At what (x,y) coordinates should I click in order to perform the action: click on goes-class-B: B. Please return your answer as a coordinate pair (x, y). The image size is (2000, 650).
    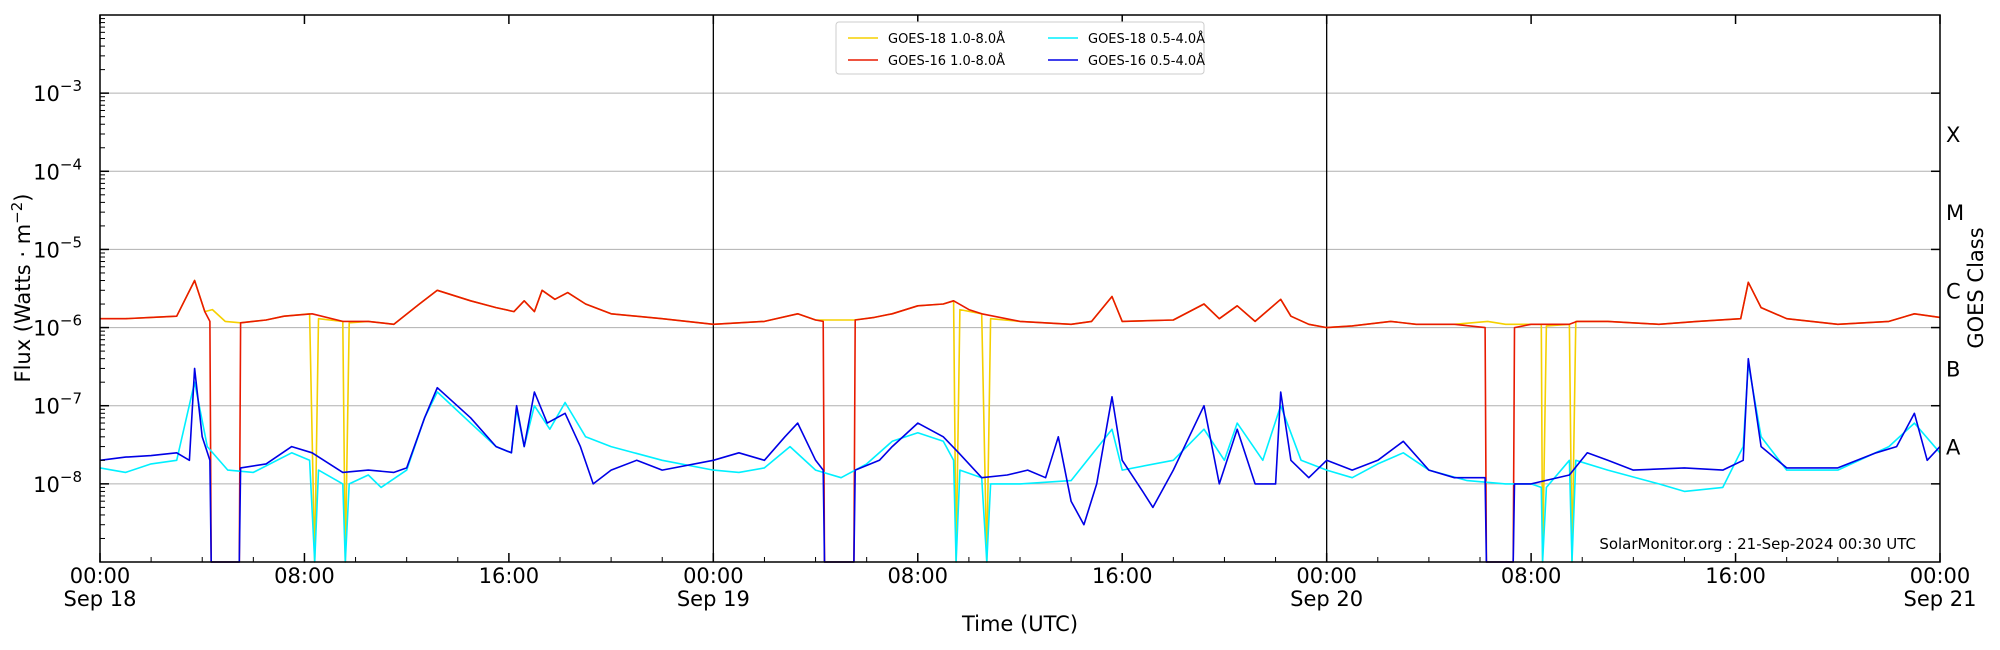
    Looking at the image, I should click on (1953, 369).